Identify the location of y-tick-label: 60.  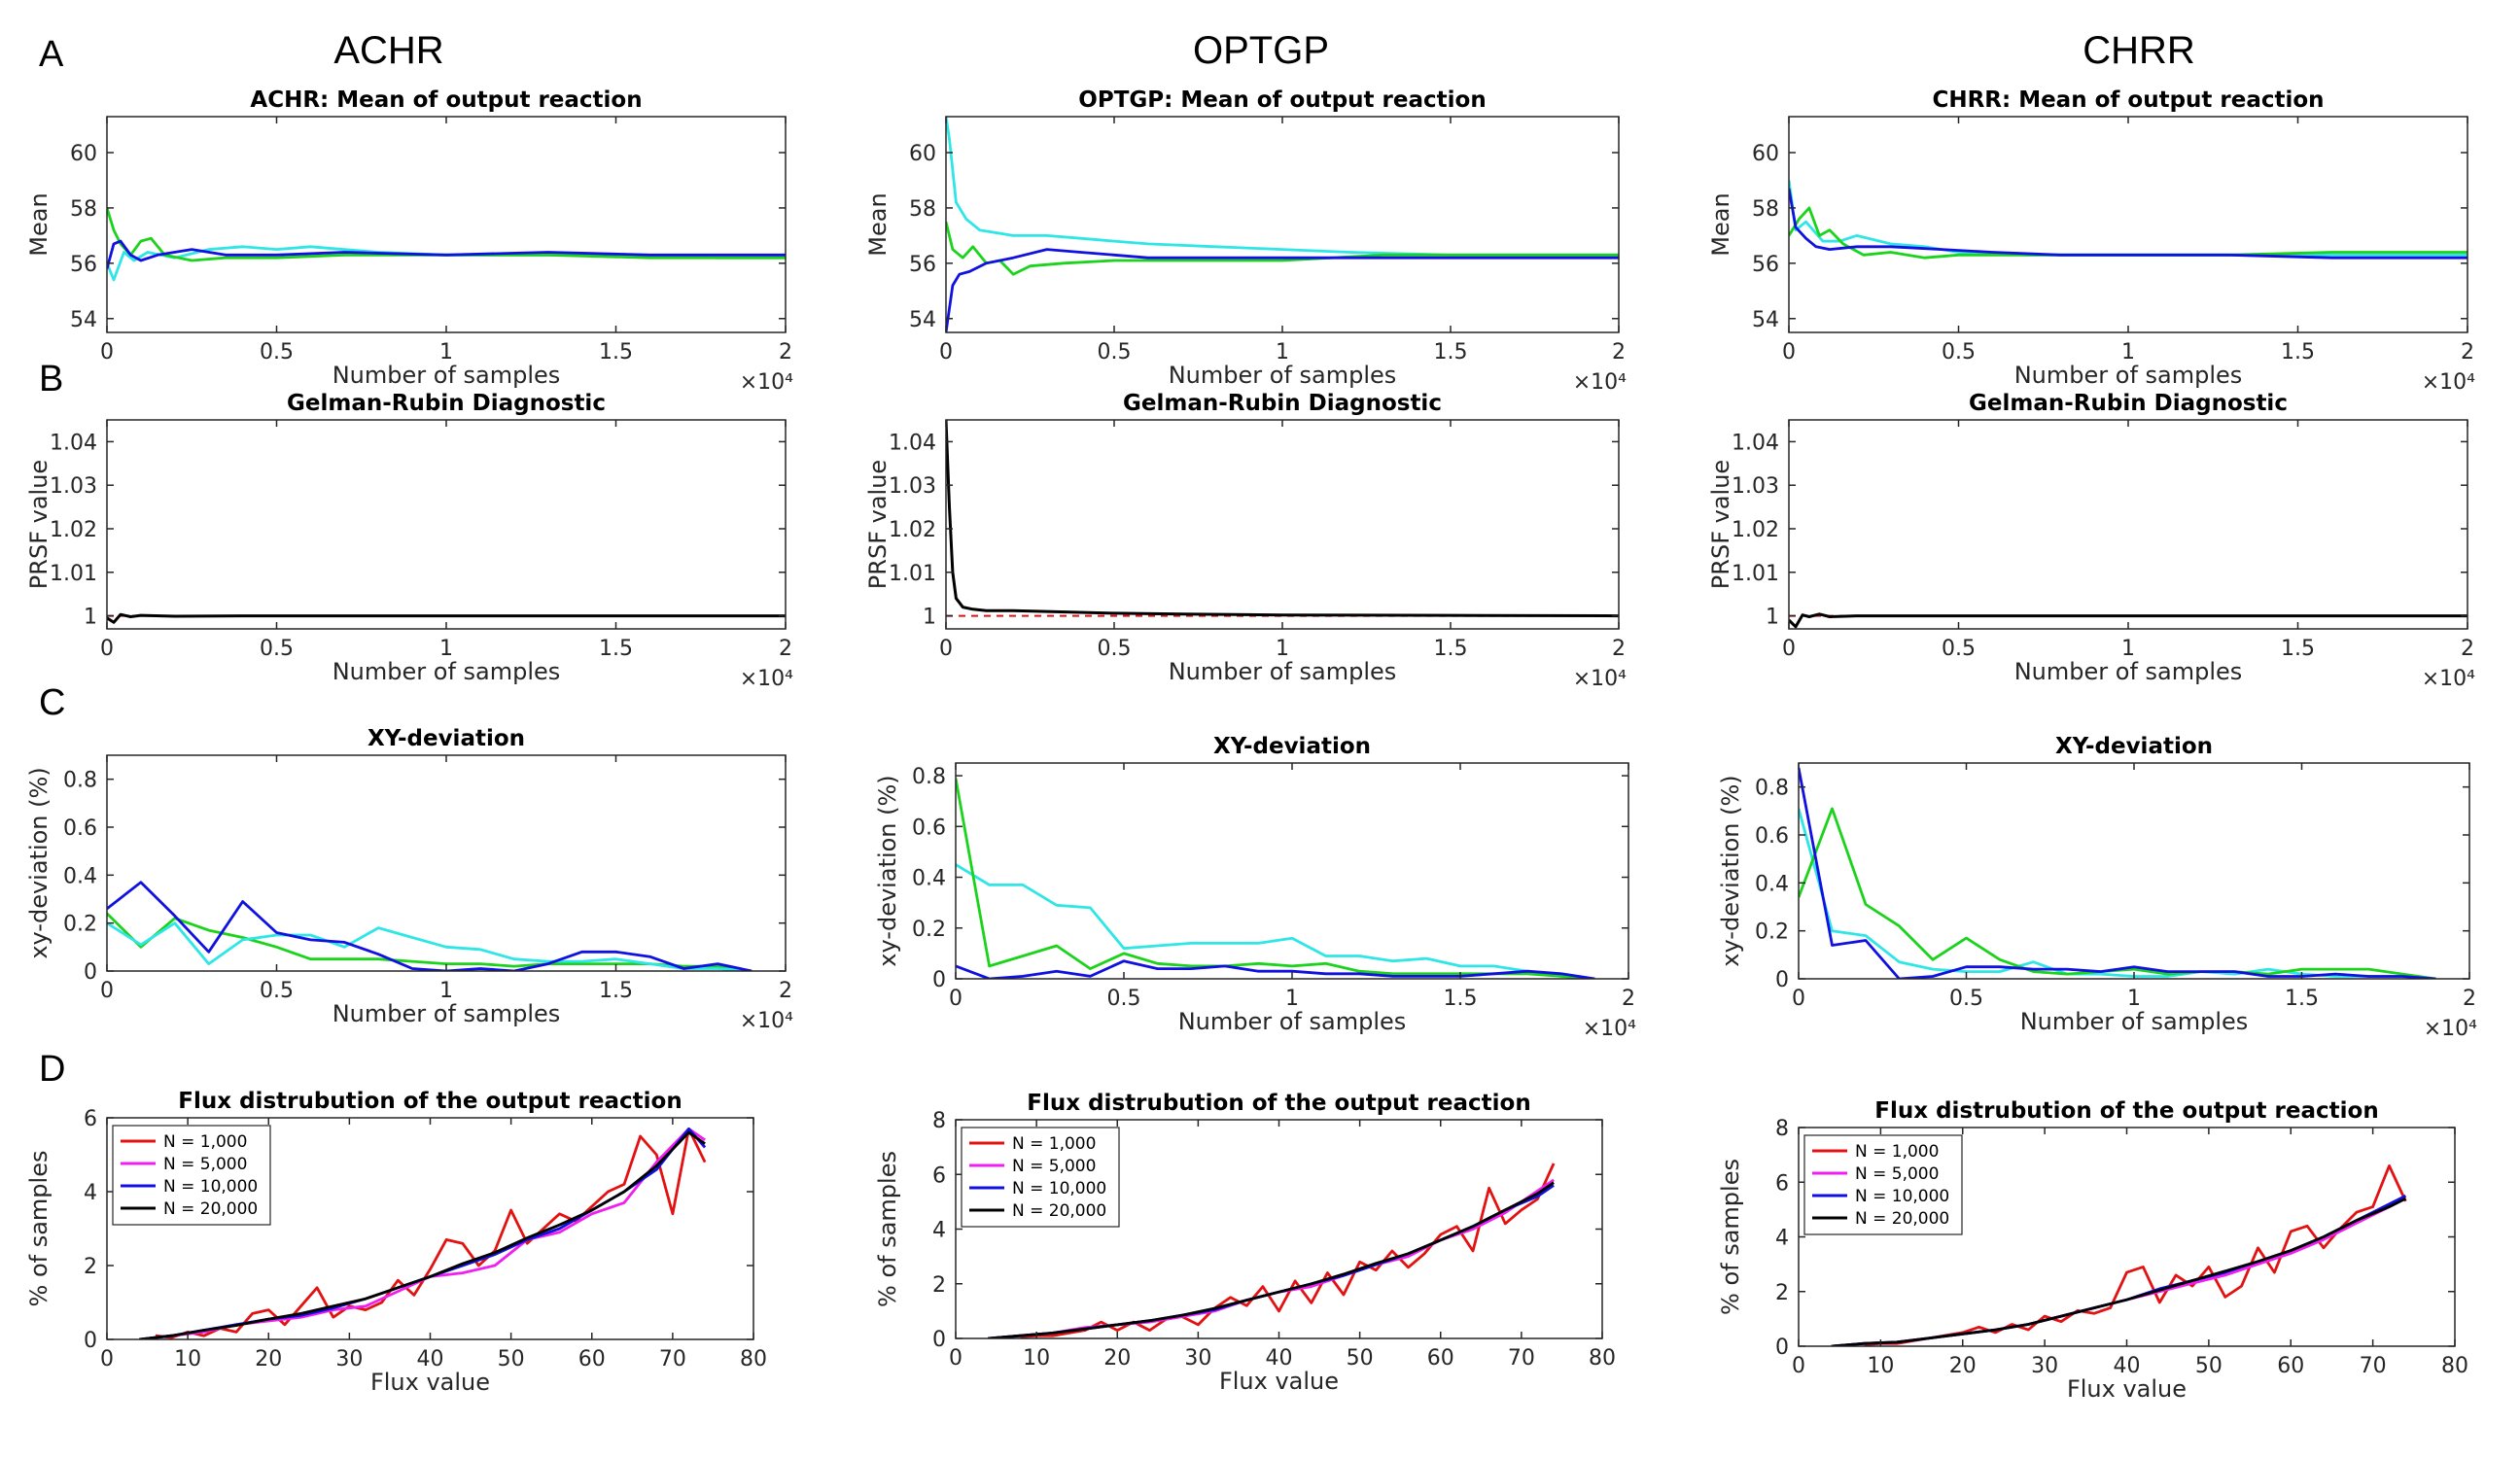
(1765, 154).